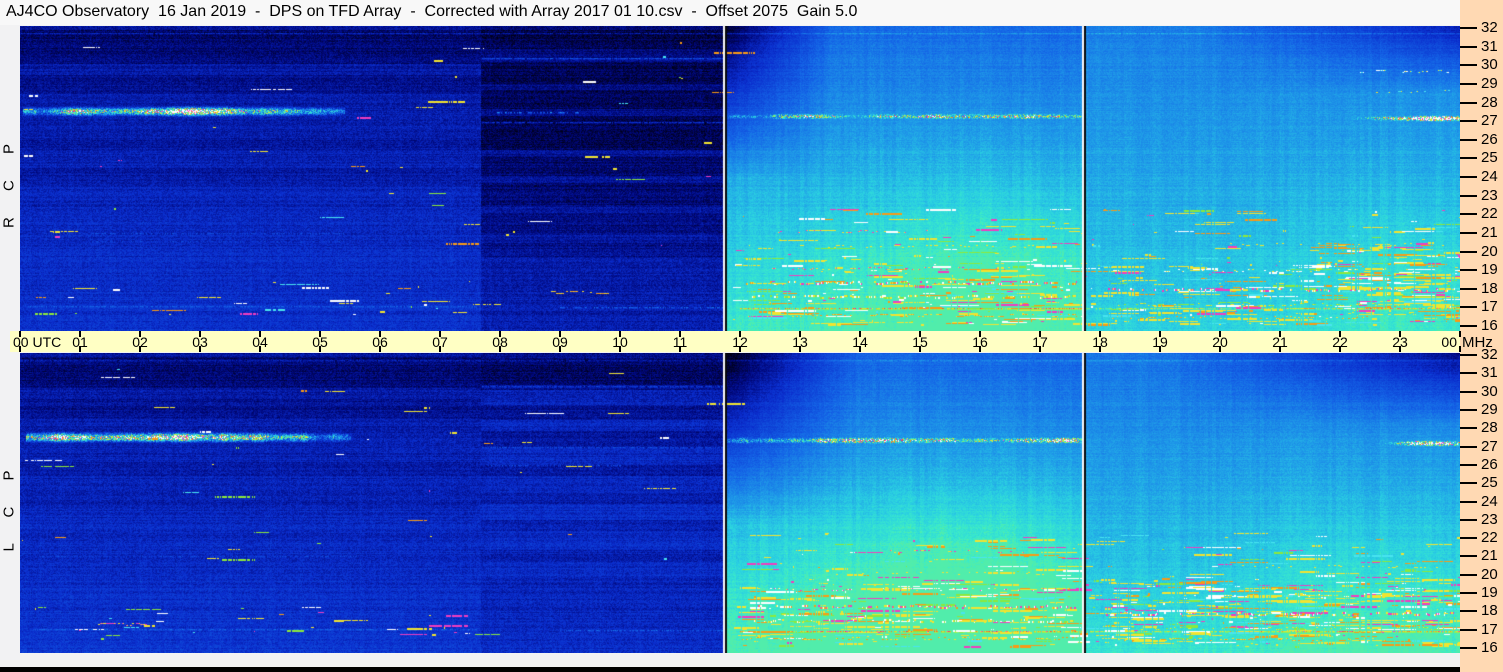 The image size is (1503, 672). I want to click on freq-tick-label: 32, so click(1489, 27).